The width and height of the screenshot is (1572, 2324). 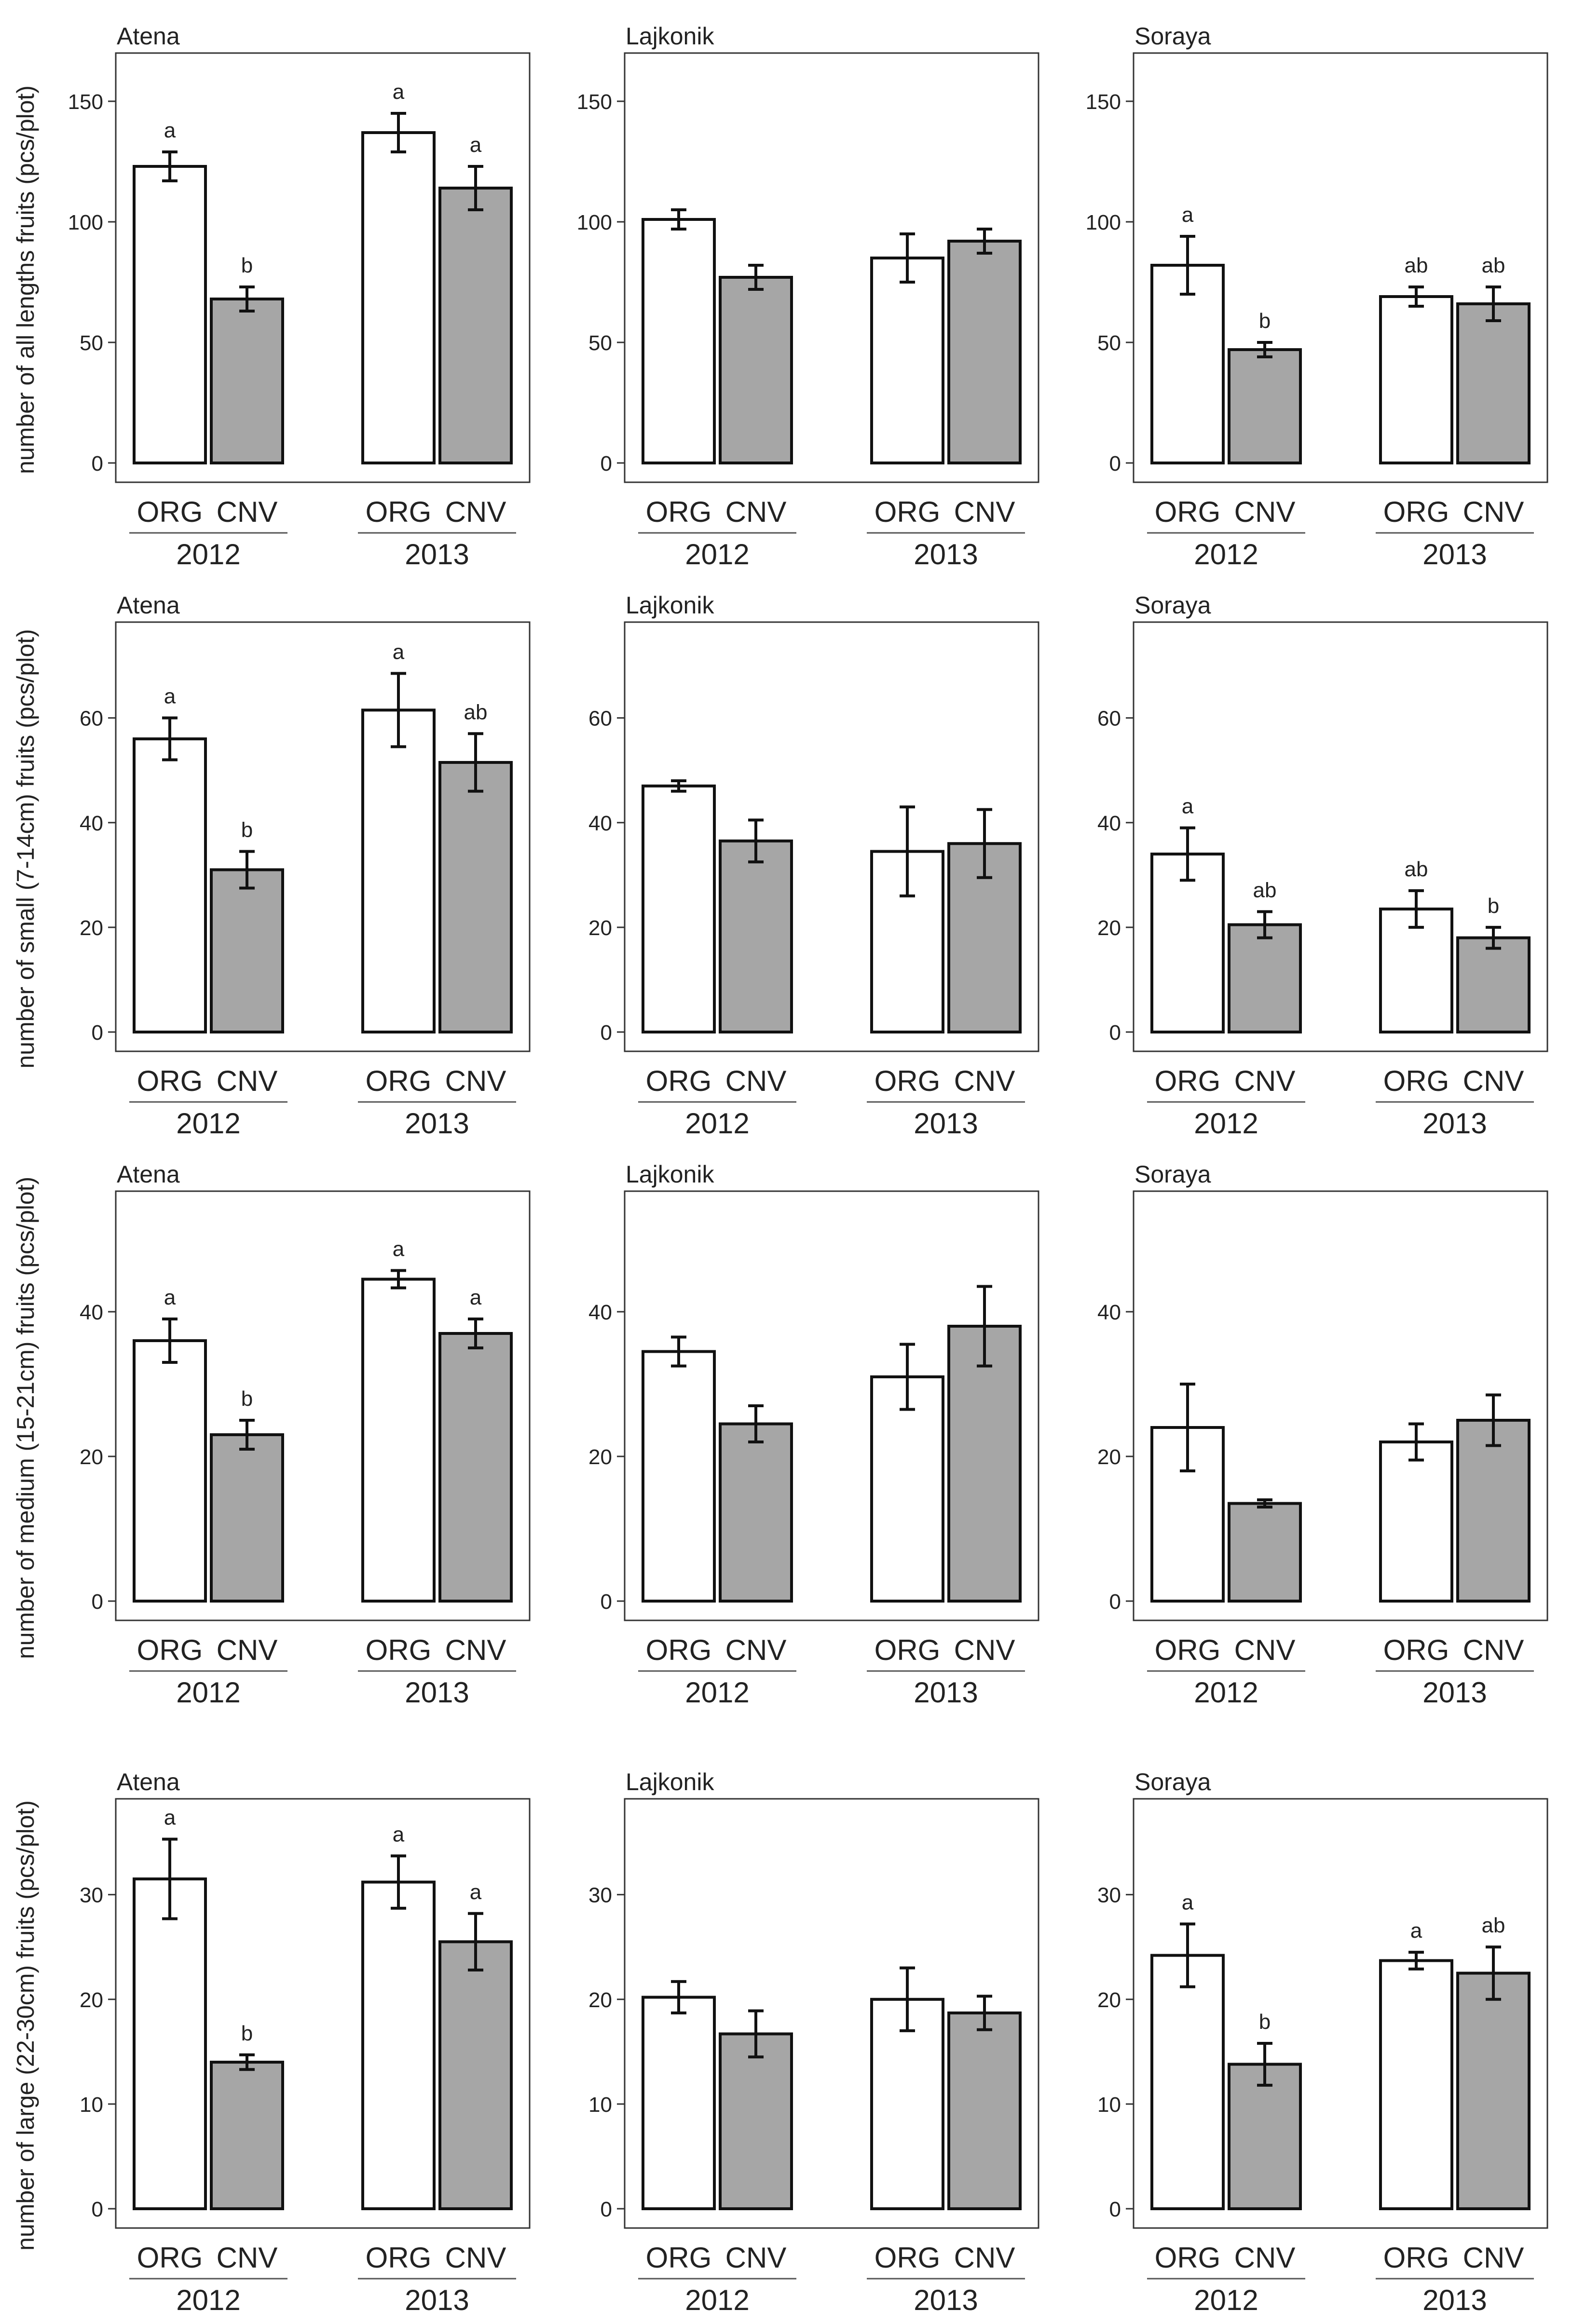 I want to click on panel-title: Atena, so click(x=148, y=36).